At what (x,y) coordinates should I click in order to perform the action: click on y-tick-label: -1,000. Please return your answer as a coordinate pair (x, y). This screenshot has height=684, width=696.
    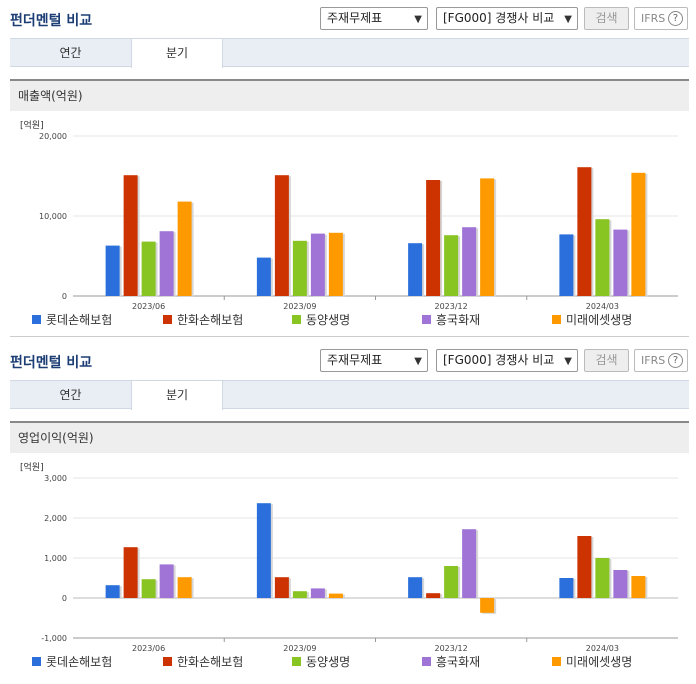
    Looking at the image, I should click on (54, 638).